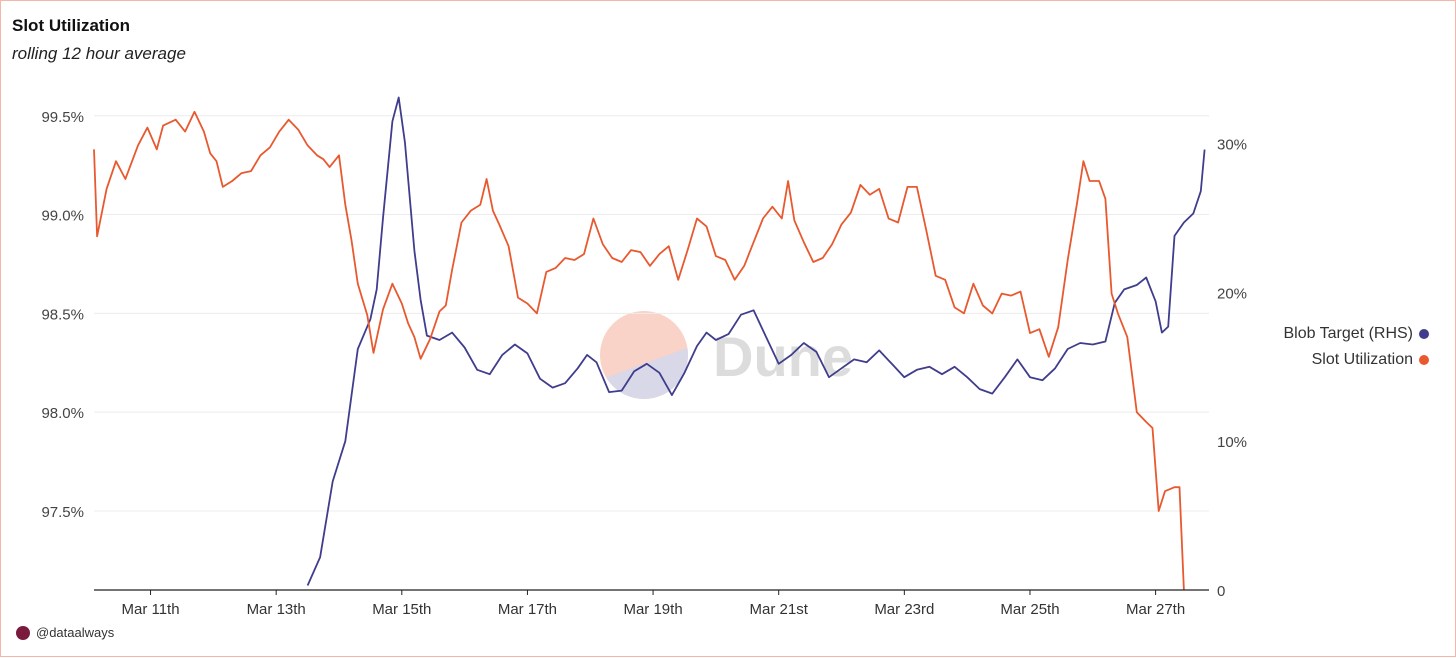 This screenshot has width=1456, height=658. Describe the element at coordinates (71, 25) in the screenshot. I see `chart-title: Slot Utilization` at that location.